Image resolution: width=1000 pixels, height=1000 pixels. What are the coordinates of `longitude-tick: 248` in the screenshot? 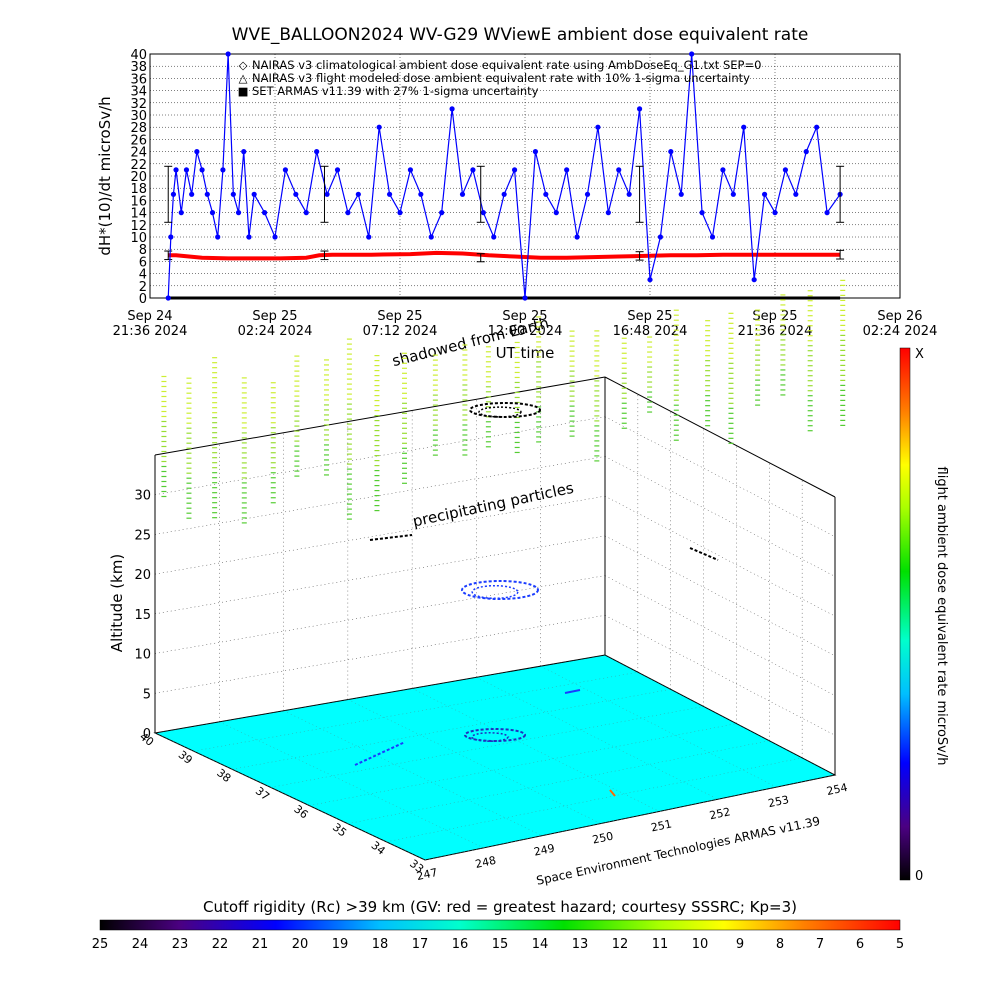 It's located at (485, 862).